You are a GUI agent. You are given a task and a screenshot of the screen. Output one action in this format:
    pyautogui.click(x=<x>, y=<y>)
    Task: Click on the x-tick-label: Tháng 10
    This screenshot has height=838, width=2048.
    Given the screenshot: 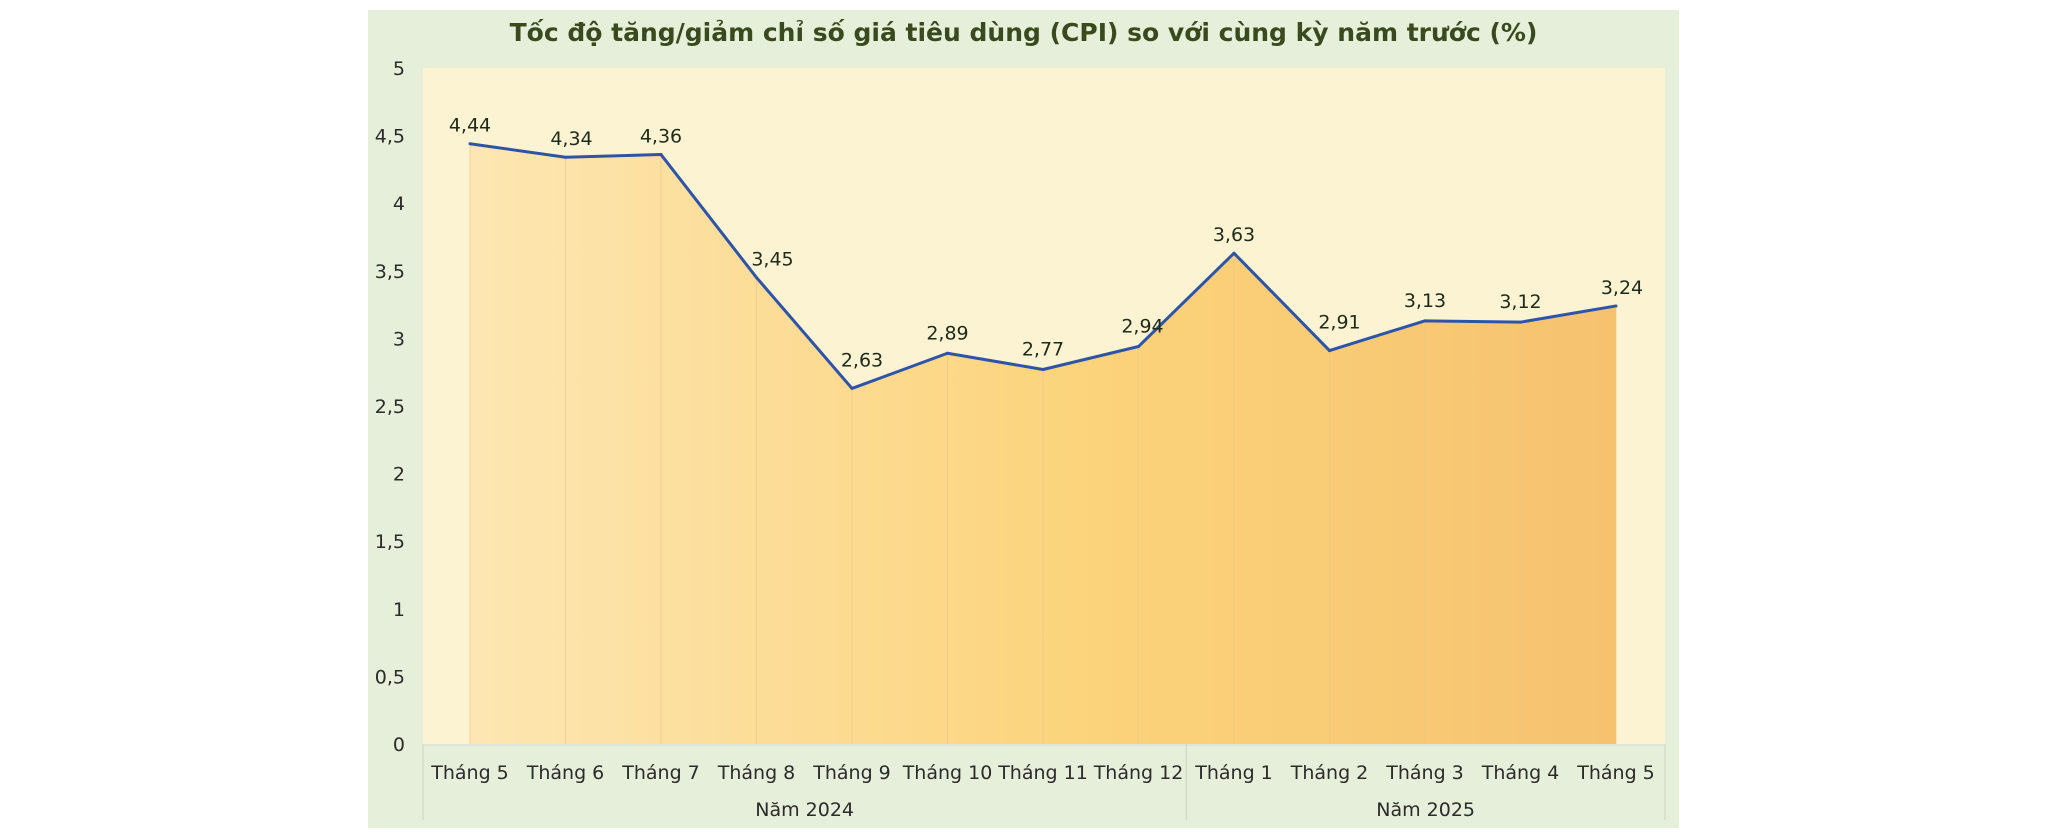 What is the action you would take?
    pyautogui.click(x=947, y=773)
    